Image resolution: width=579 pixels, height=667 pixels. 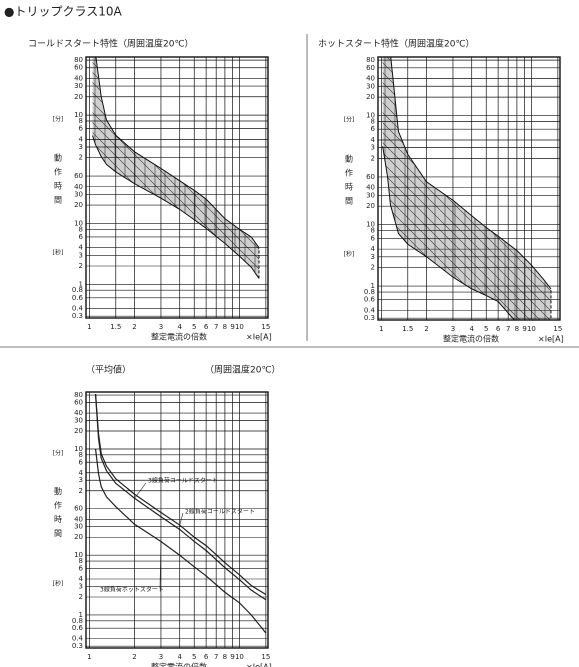 I want to click on data-layer, so click(x=467, y=188).